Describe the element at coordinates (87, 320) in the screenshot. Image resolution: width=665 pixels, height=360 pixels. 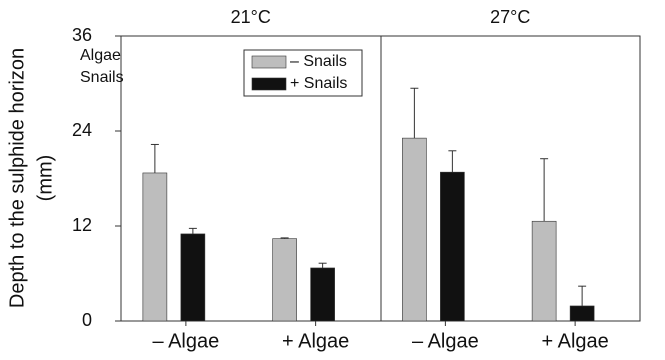
I see `y-tick-label: 0` at that location.